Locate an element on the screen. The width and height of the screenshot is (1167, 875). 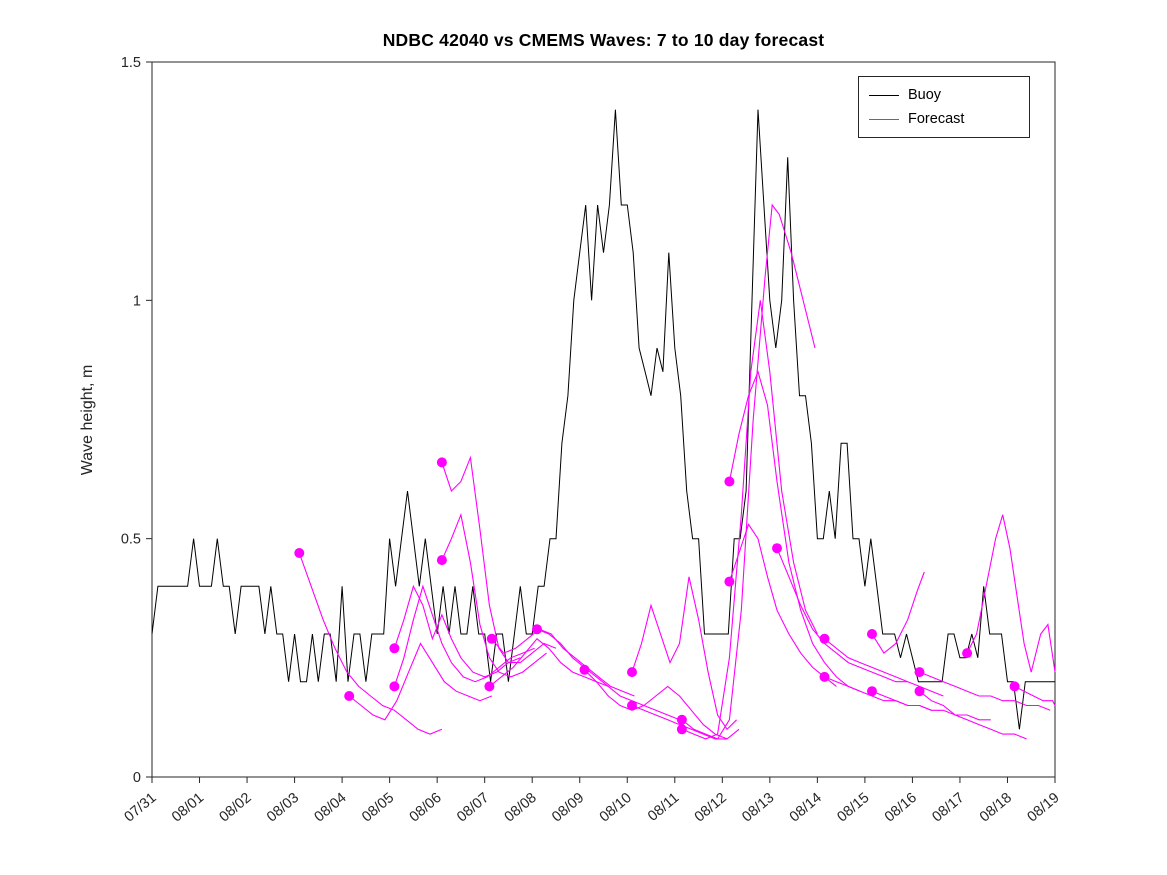
x-tick-label: 08/01 is located at coordinates (188, 808).